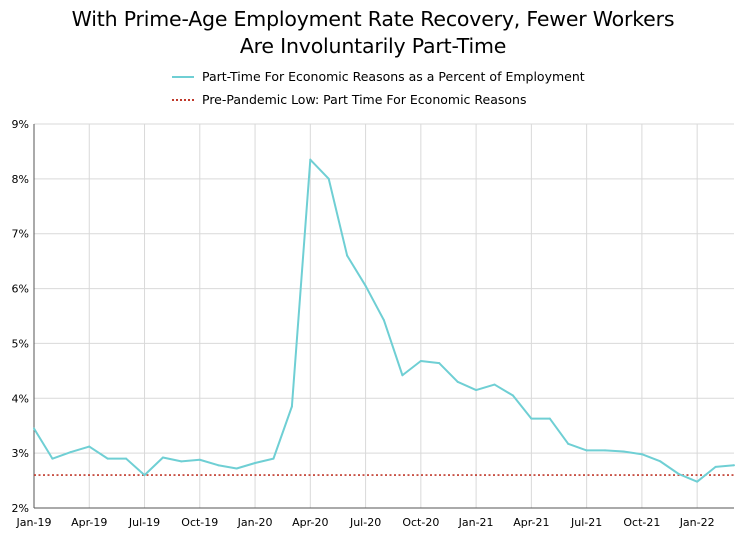  What do you see at coordinates (144, 522) in the screenshot?
I see `x-tick-label: Jul-19` at bounding box center [144, 522].